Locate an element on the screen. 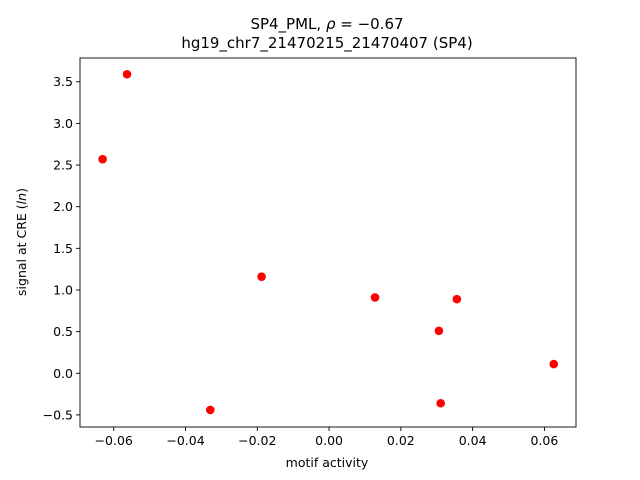  y-axis-label: signal at CRE (ln) is located at coordinates (21, 242).